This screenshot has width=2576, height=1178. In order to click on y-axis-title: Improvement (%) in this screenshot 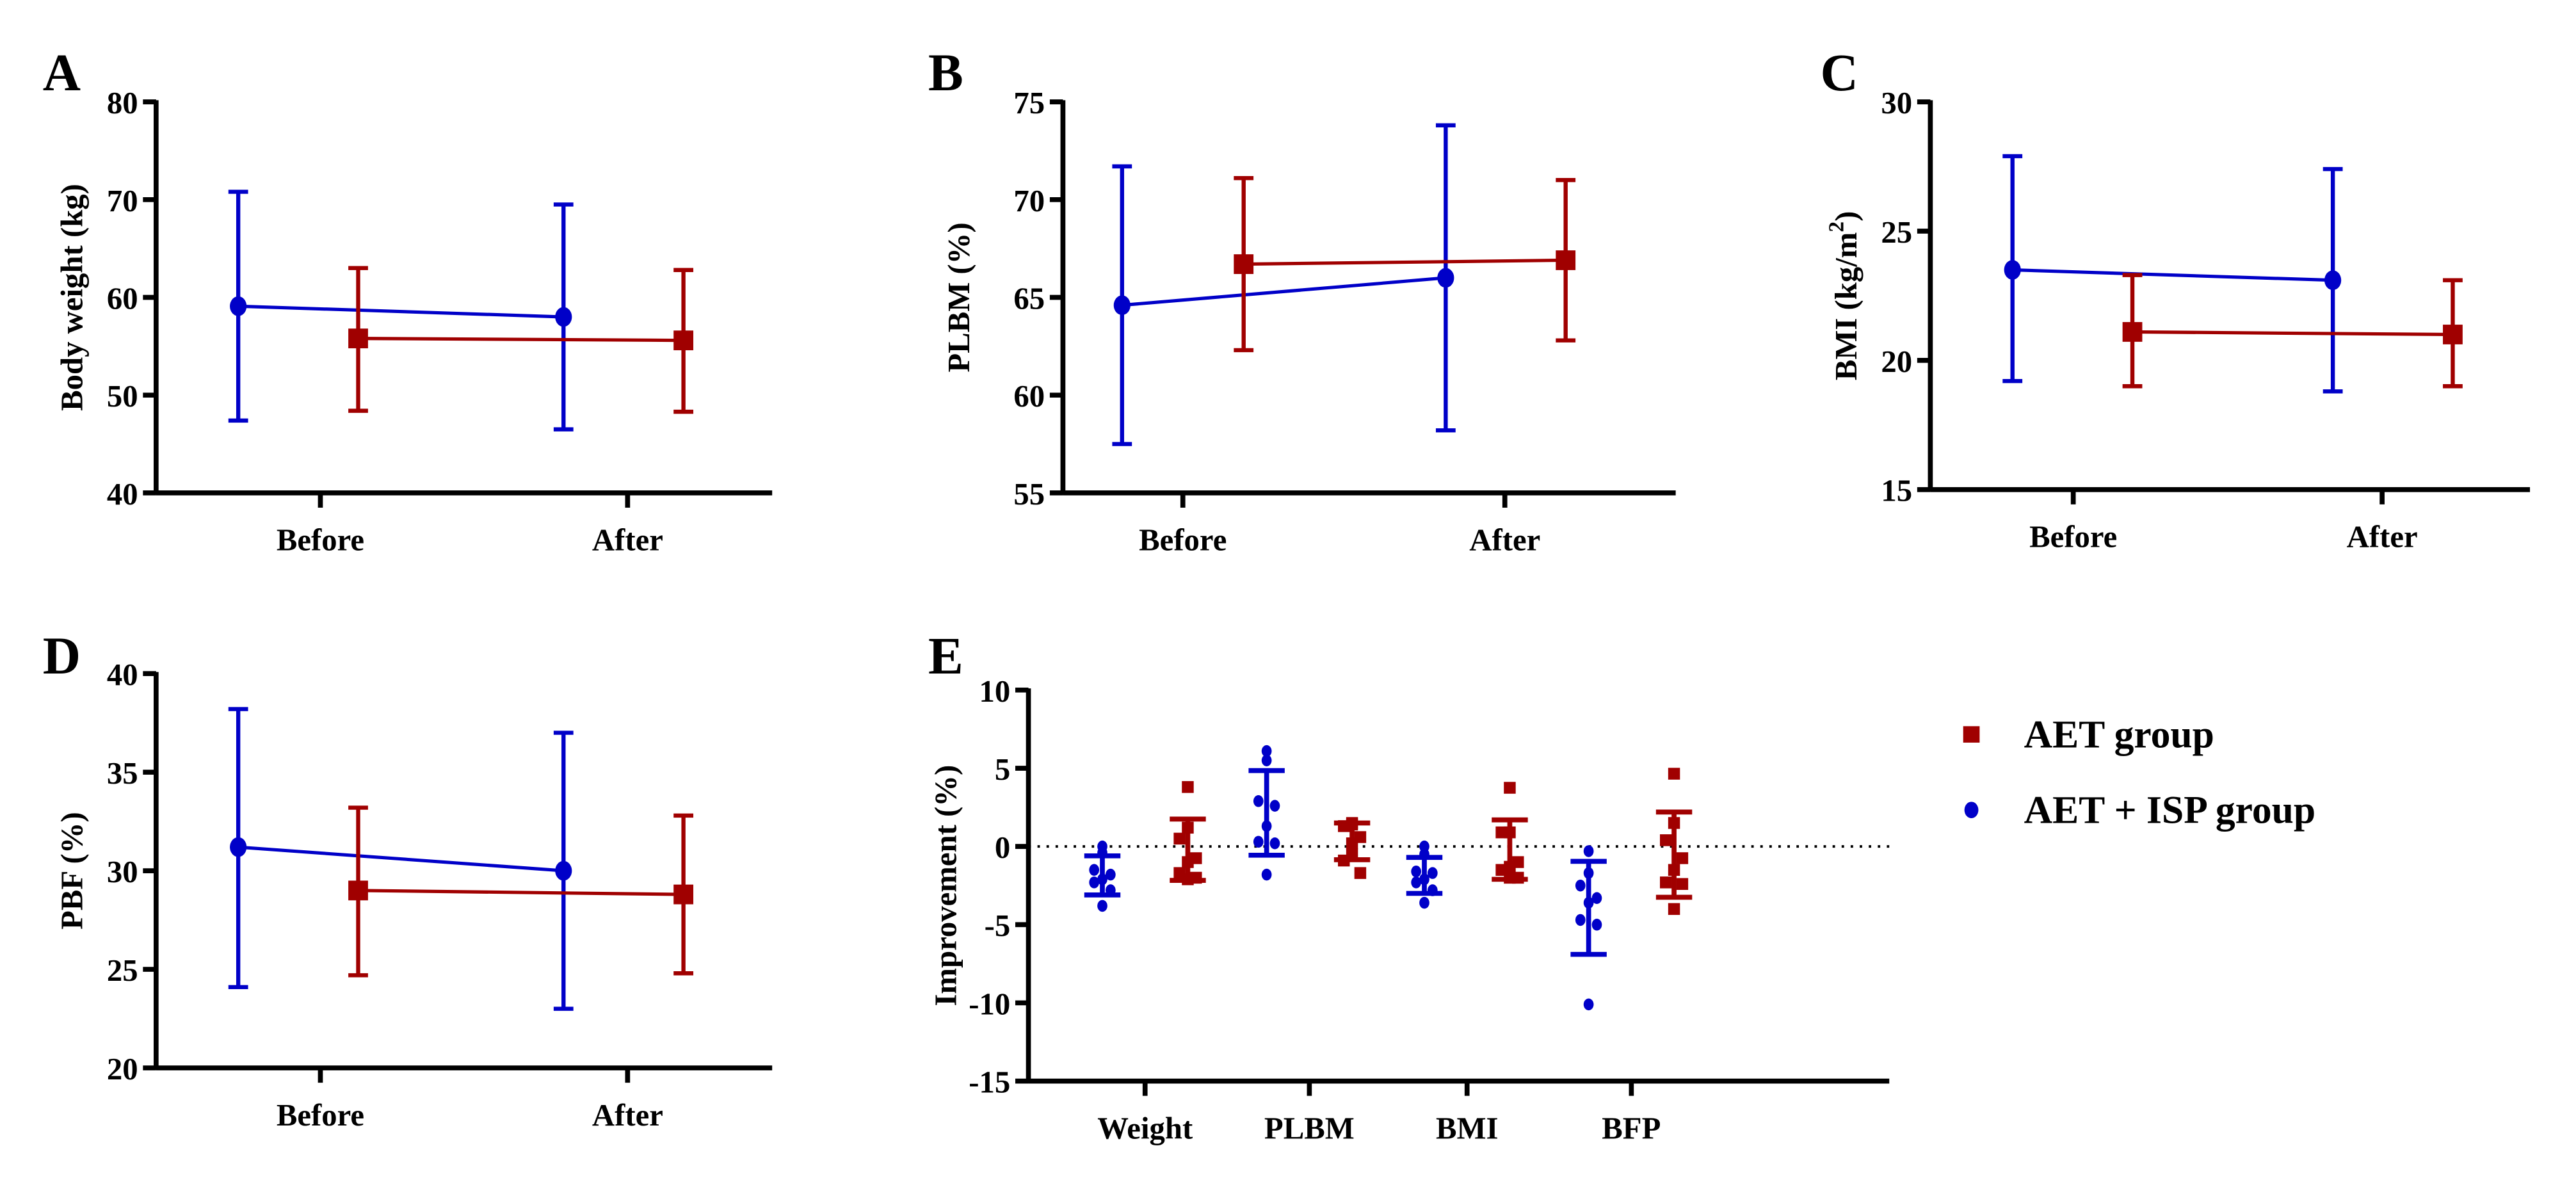, I will do `click(946, 886)`.